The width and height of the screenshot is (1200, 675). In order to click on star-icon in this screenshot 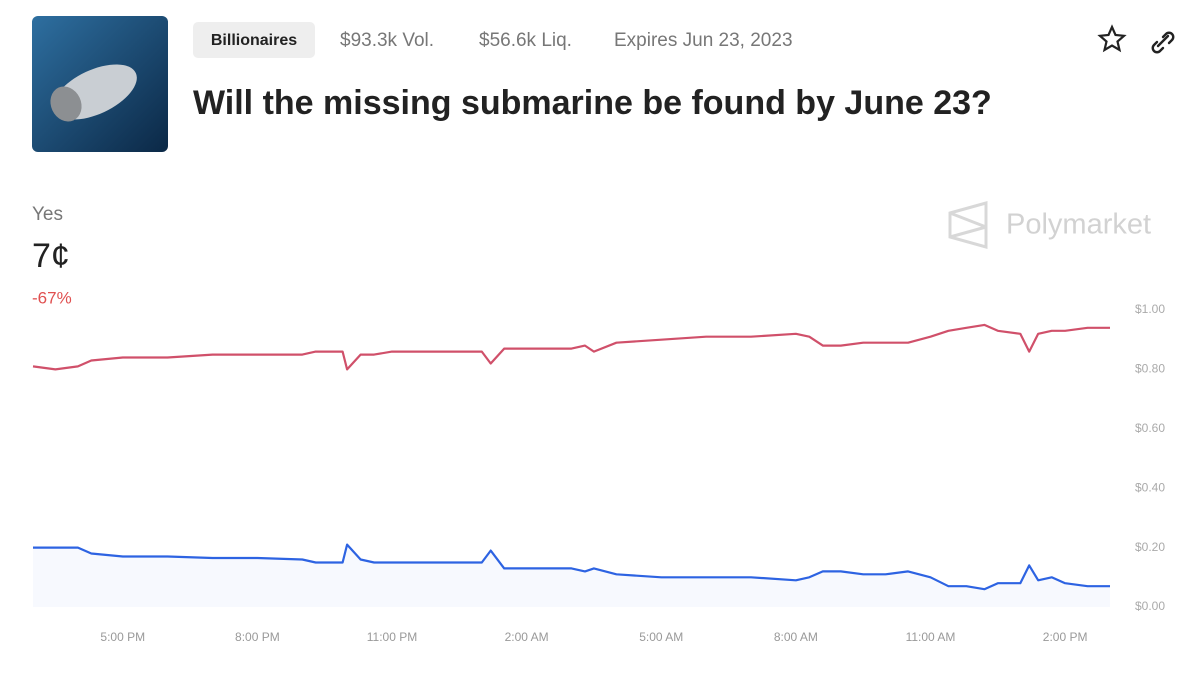, I will do `click(1112, 38)`.